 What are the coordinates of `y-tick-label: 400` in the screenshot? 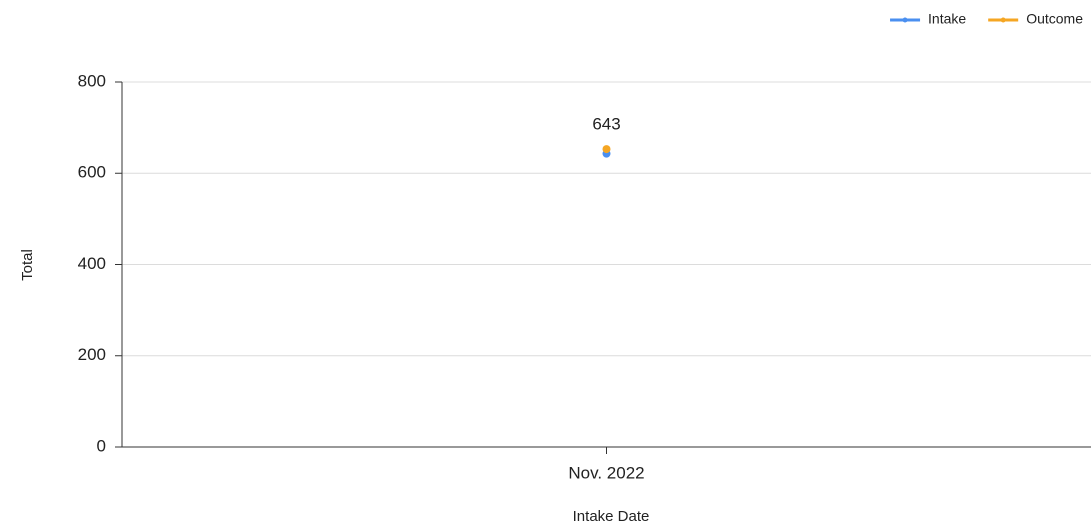 It's located at (92, 263).